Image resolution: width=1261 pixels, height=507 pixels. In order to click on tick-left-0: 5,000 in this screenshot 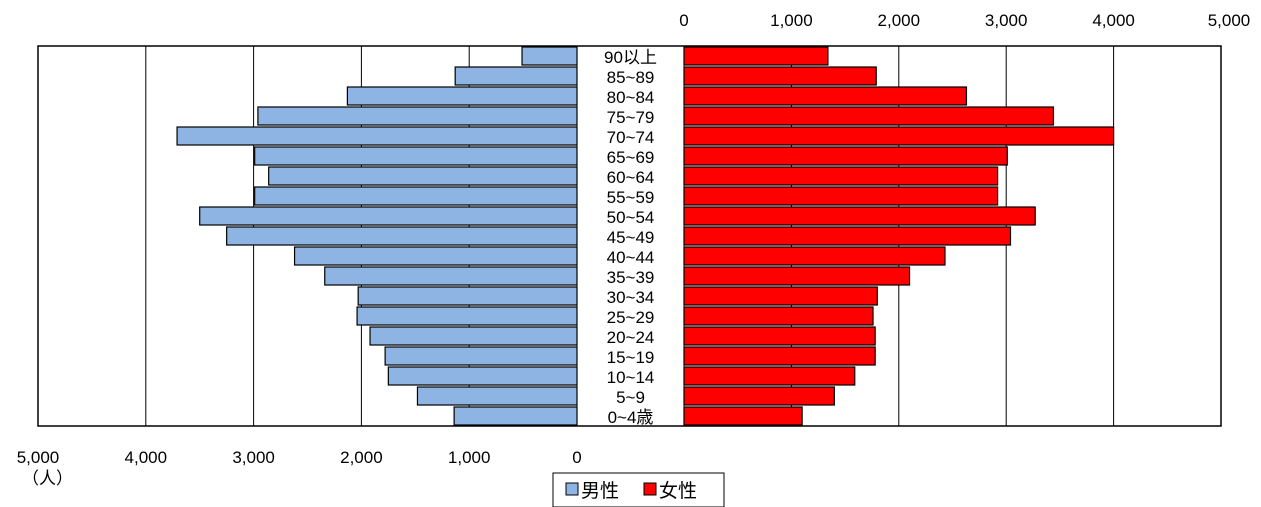, I will do `click(38, 457)`.